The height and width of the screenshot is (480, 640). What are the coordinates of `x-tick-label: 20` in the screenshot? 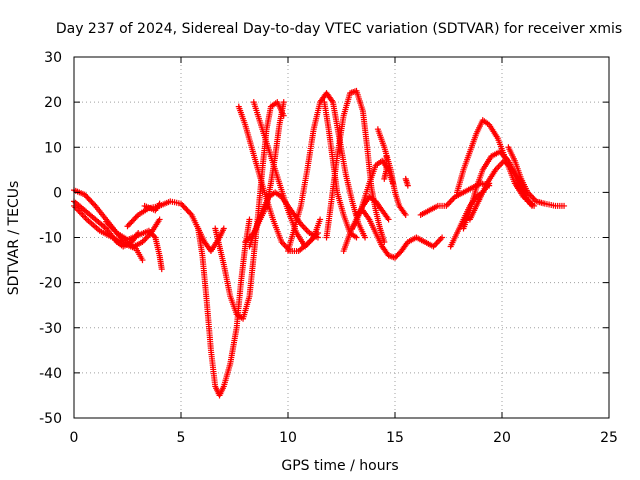 It's located at (502, 438).